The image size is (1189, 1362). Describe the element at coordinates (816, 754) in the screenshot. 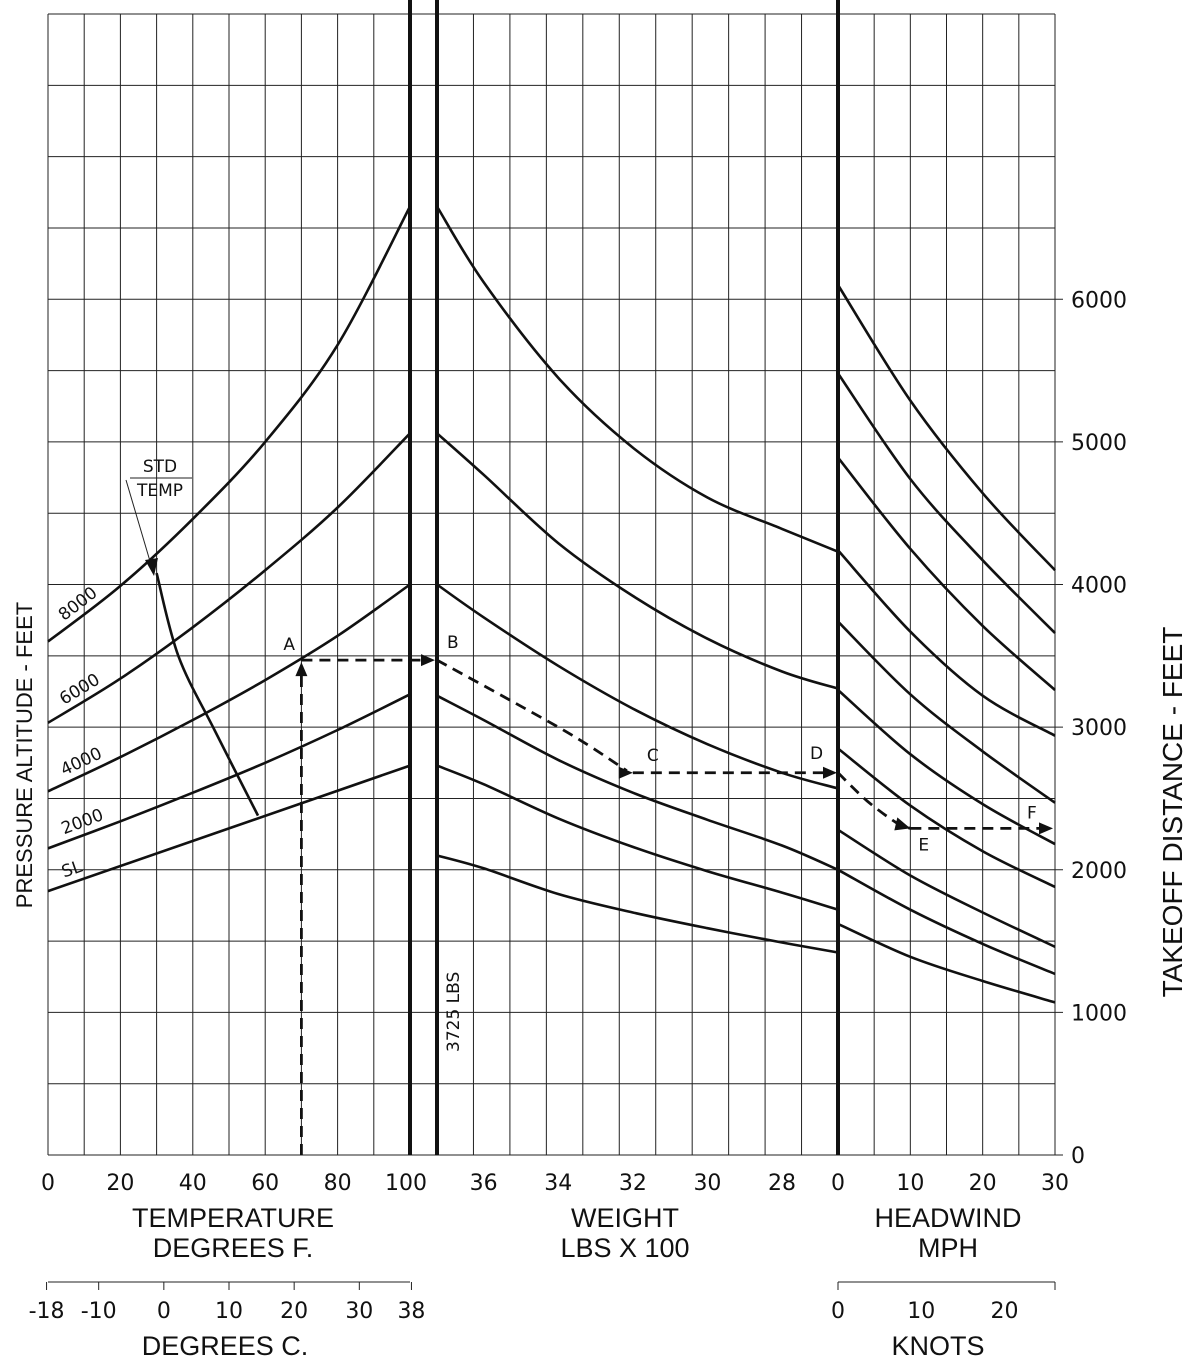

I see `point-label-d: D` at that location.